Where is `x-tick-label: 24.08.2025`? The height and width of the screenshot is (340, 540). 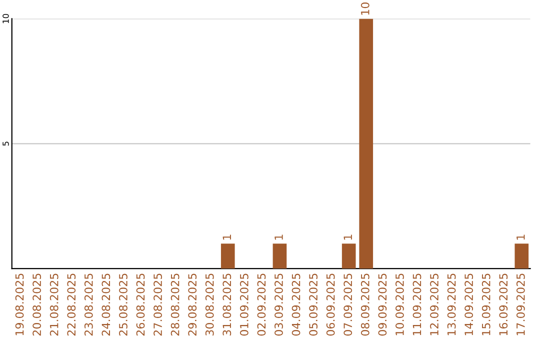 x-tick-label: 24.08.2025 is located at coordinates (106, 305).